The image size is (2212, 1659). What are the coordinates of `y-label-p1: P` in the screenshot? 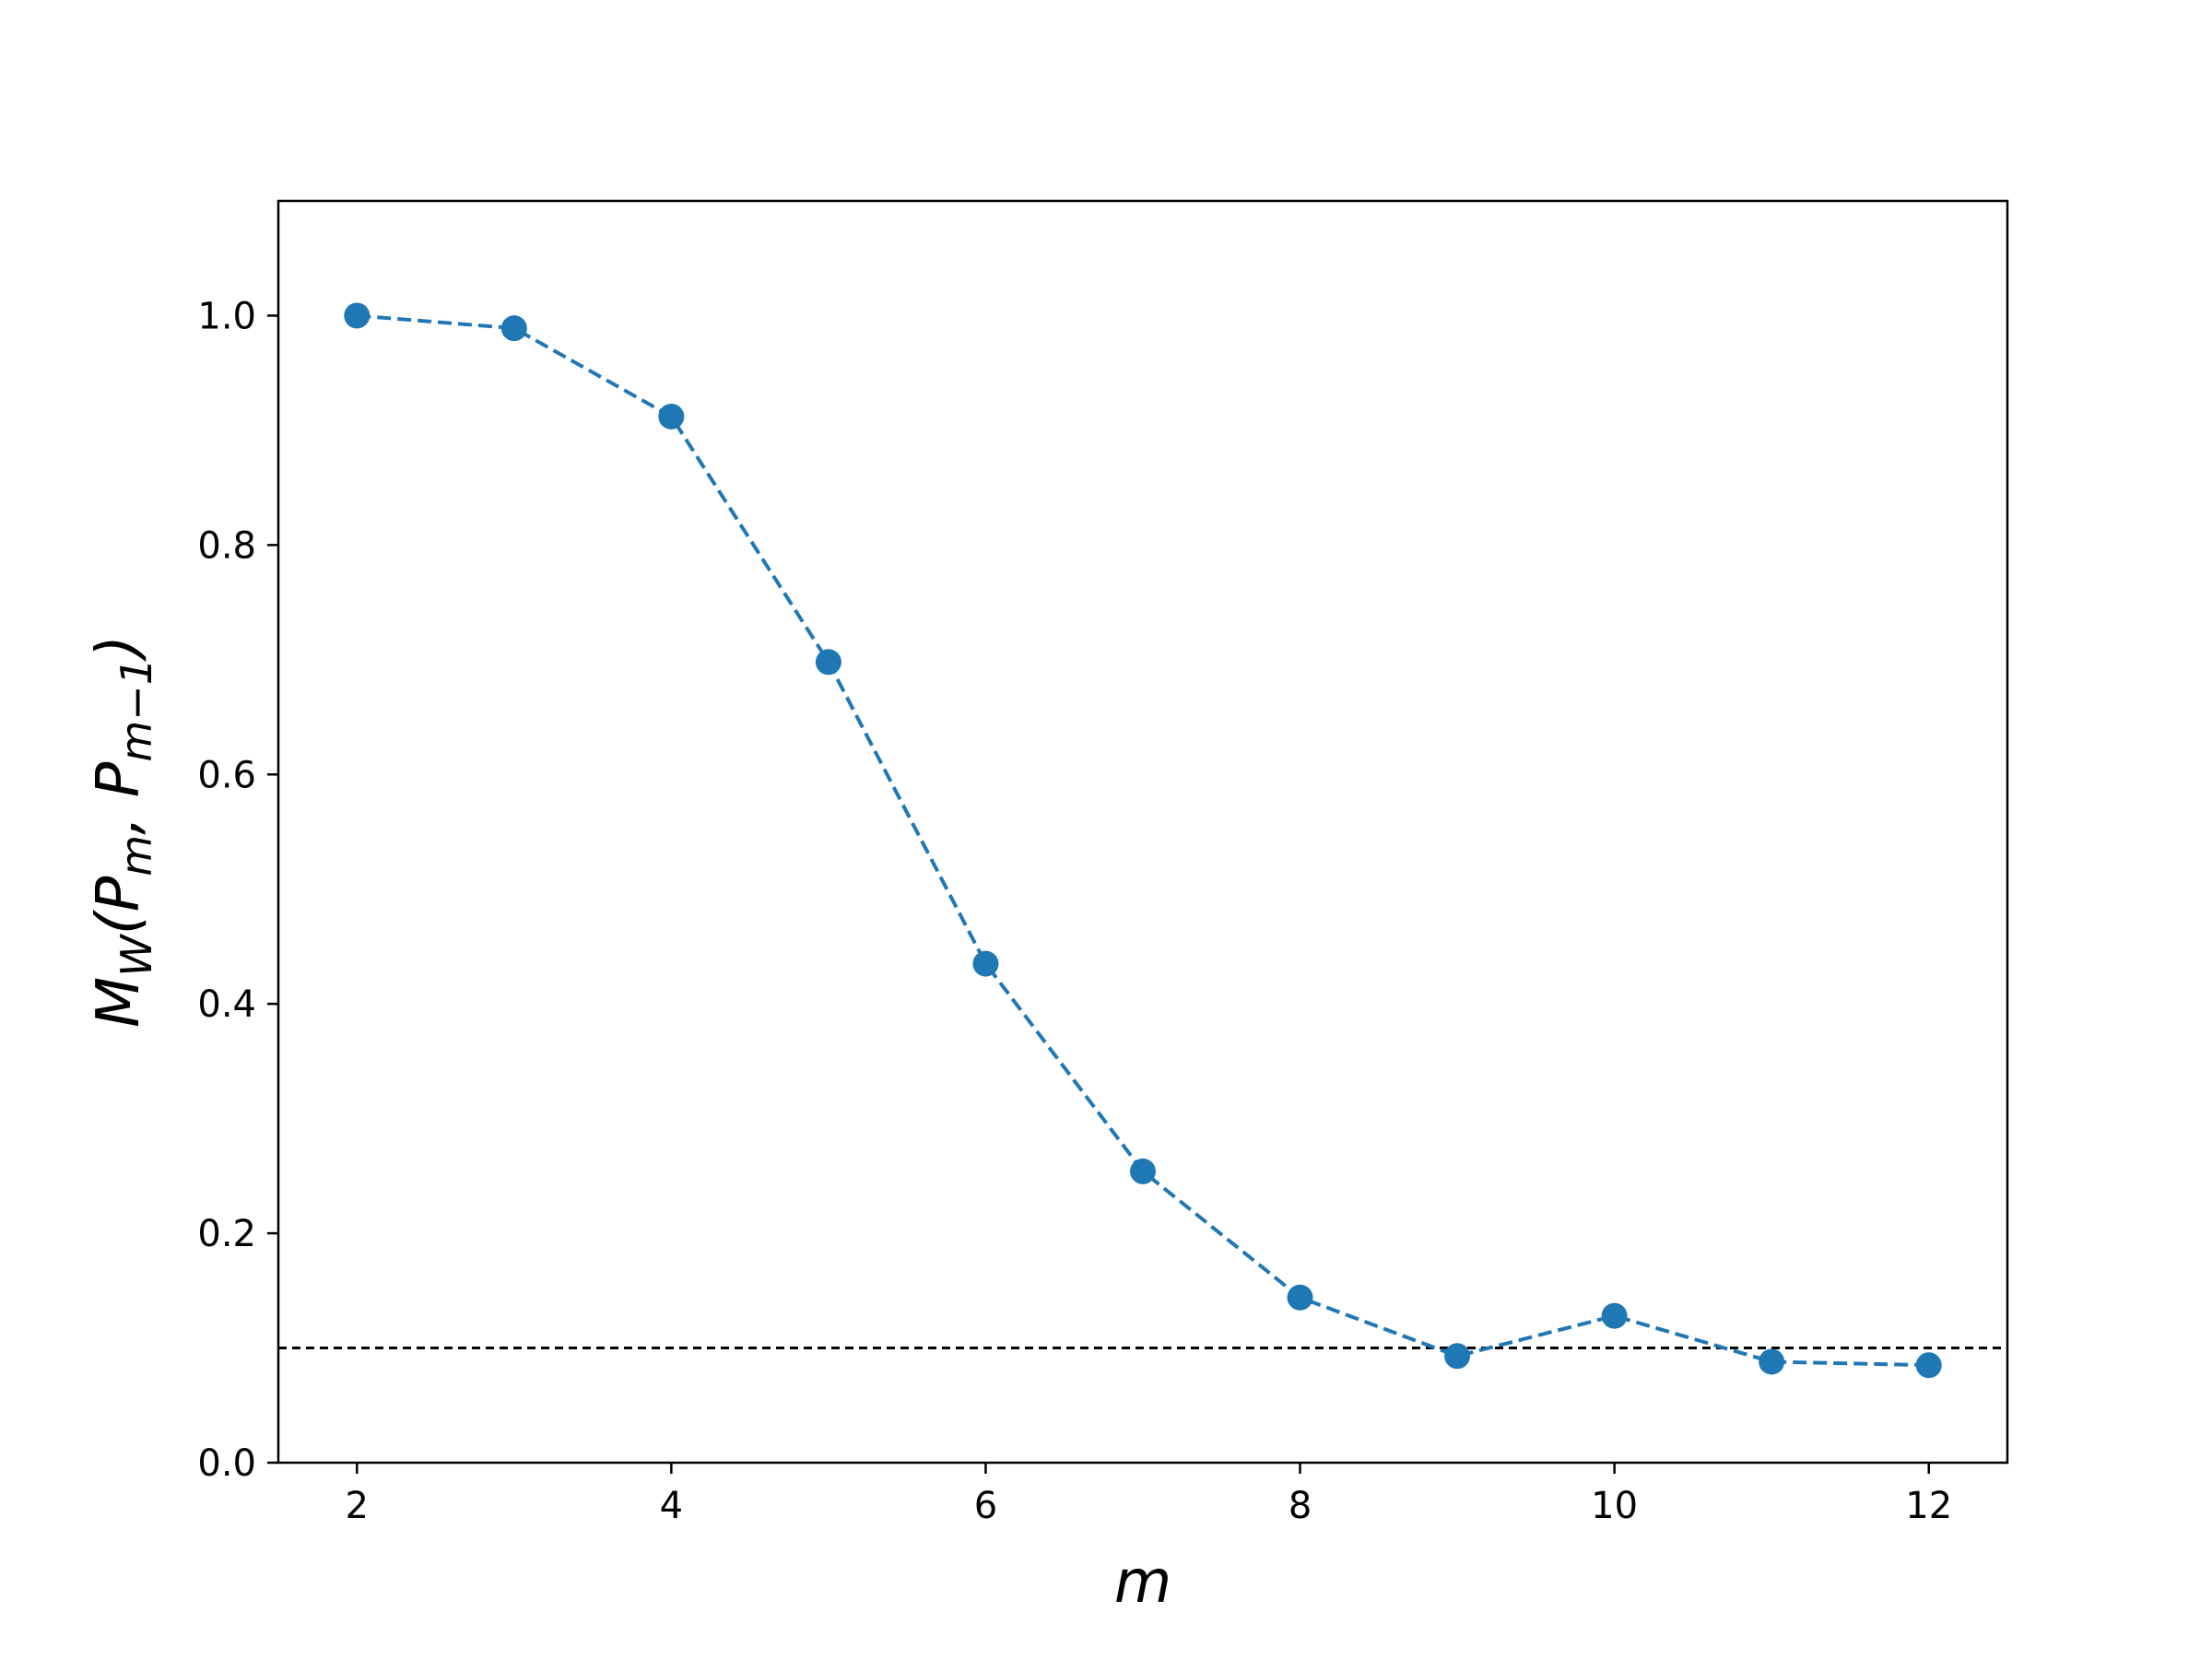 It's located at (119, 894).